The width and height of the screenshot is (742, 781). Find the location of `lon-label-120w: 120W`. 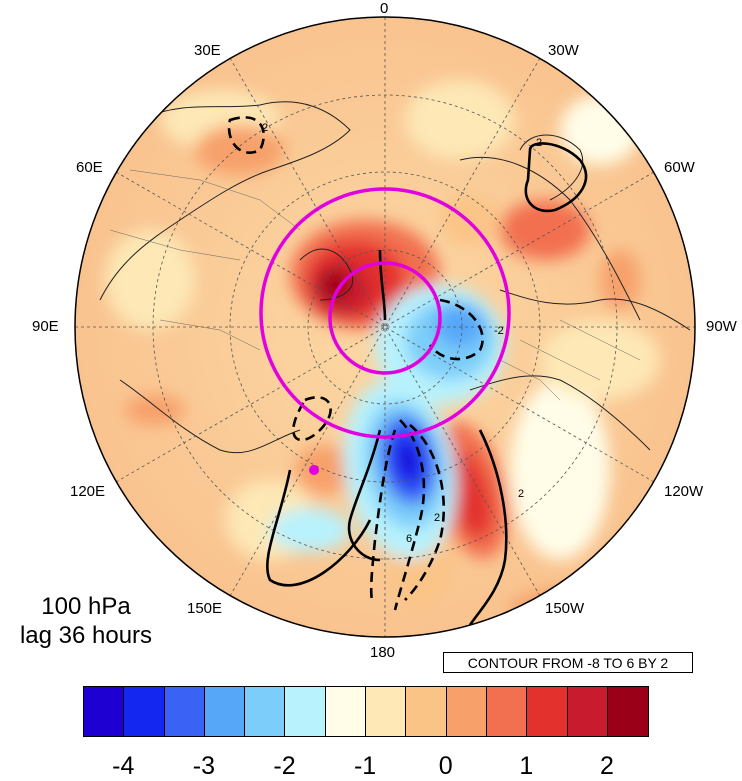

lon-label-120w: 120W is located at coordinates (684, 491).